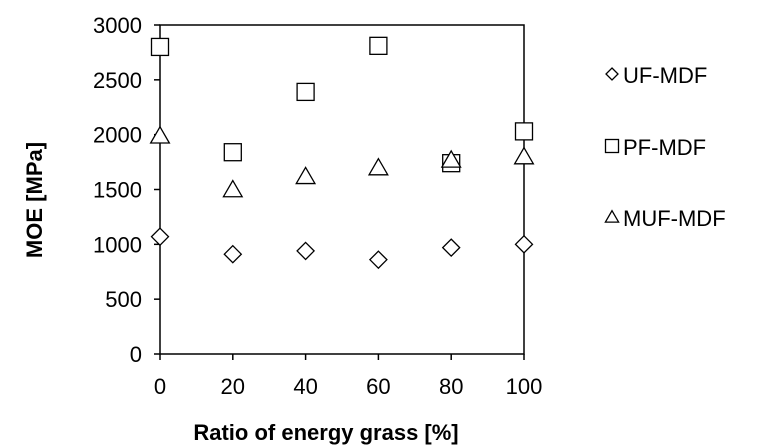 This screenshot has width=764, height=448. Describe the element at coordinates (524, 386) in the screenshot. I see `x-tick-label: 100` at that location.